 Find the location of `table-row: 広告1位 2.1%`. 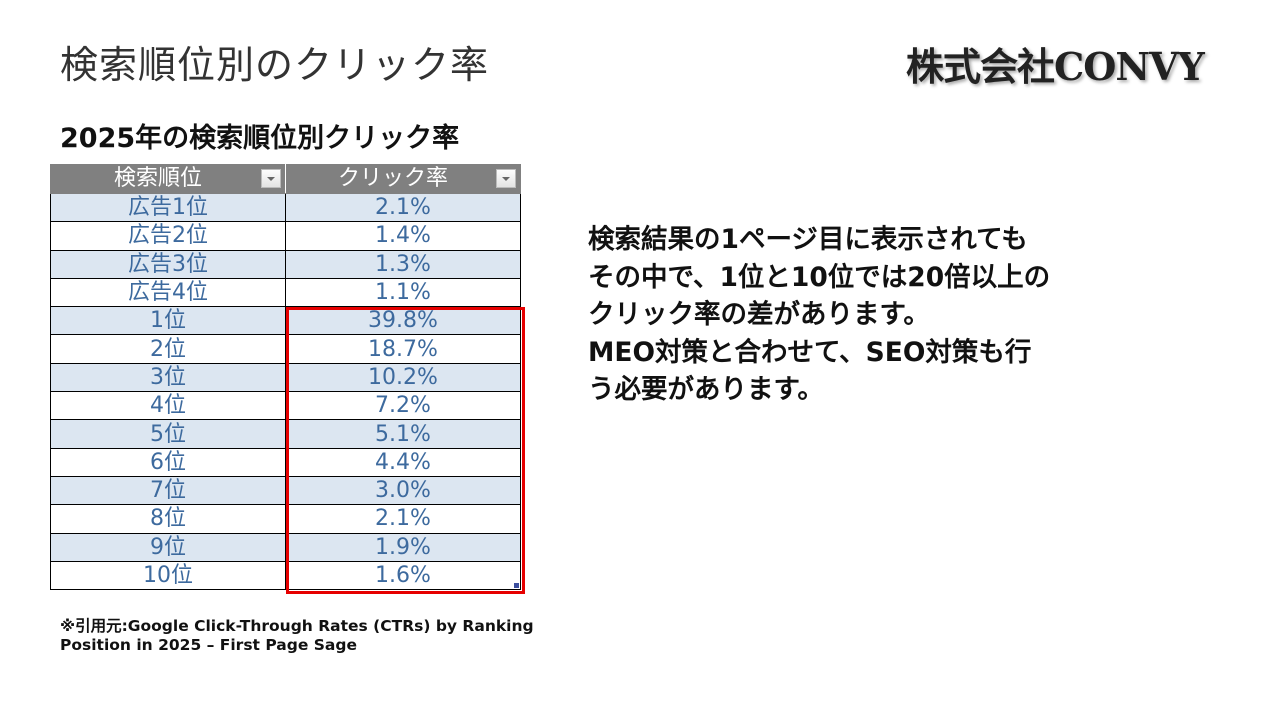

table-row: 広告1位 2.1% is located at coordinates (286, 207).